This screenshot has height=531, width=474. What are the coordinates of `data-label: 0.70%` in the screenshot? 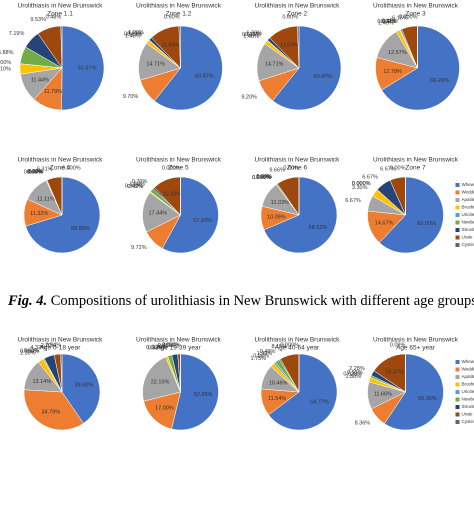 It's located at (140, 182).